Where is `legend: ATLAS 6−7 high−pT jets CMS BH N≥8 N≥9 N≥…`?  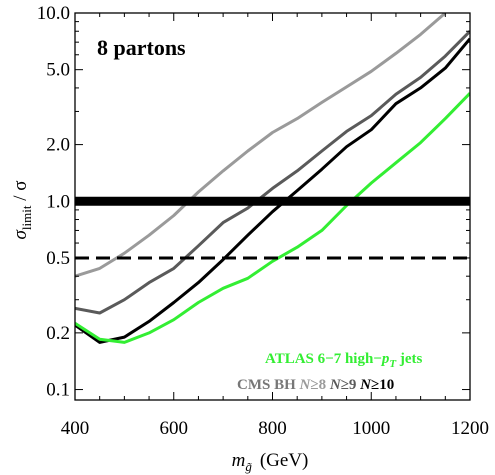
legend: ATLAS 6−7 high−pT jets CMS BH N≥8 N≥9 N≥… is located at coordinates (329, 372).